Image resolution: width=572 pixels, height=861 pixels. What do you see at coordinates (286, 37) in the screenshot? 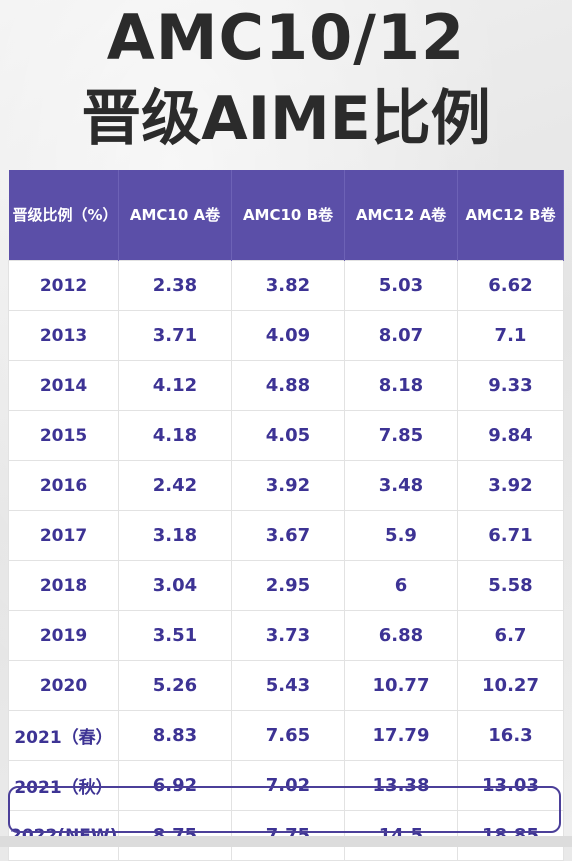
I see `page-title-line1: AMC10/12` at bounding box center [286, 37].